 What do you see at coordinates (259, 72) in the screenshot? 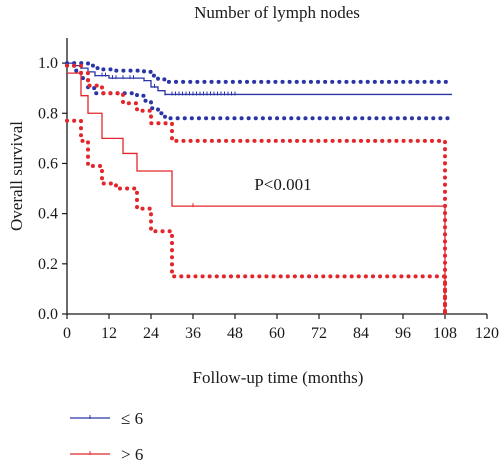
I see `series-le6-upper-ci` at bounding box center [259, 72].